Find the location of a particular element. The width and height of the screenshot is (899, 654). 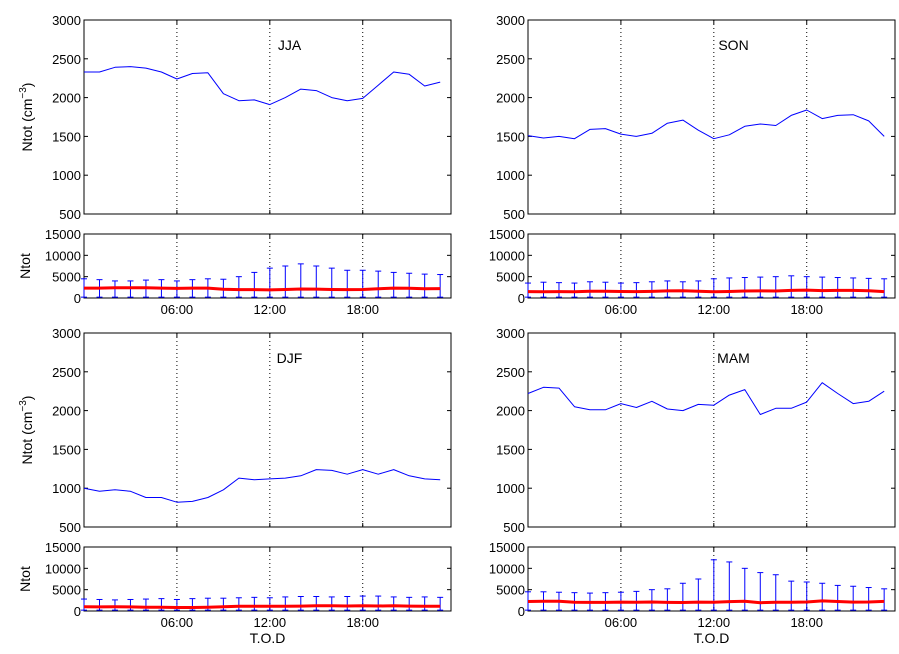

season-label: MAM is located at coordinates (733, 358).